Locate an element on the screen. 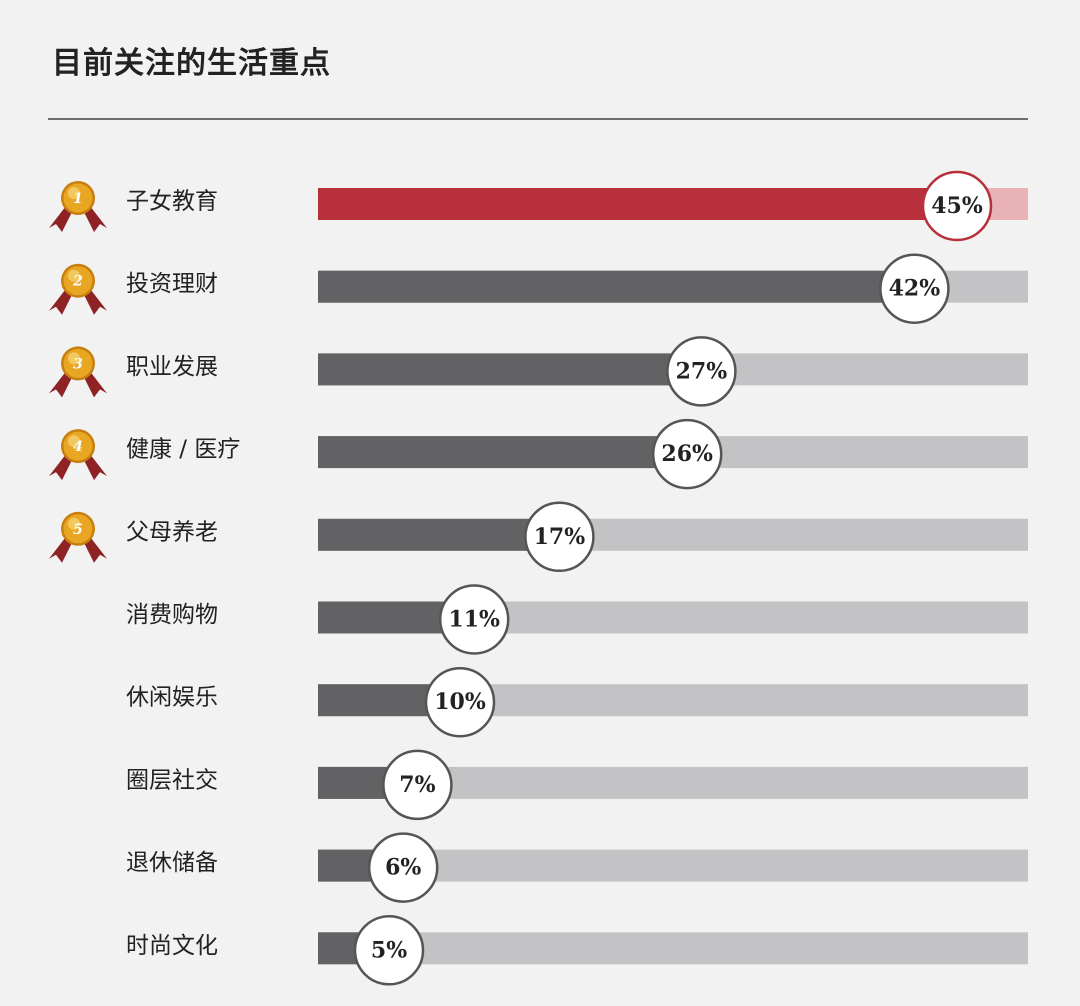  data-label: 27% is located at coordinates (702, 371).